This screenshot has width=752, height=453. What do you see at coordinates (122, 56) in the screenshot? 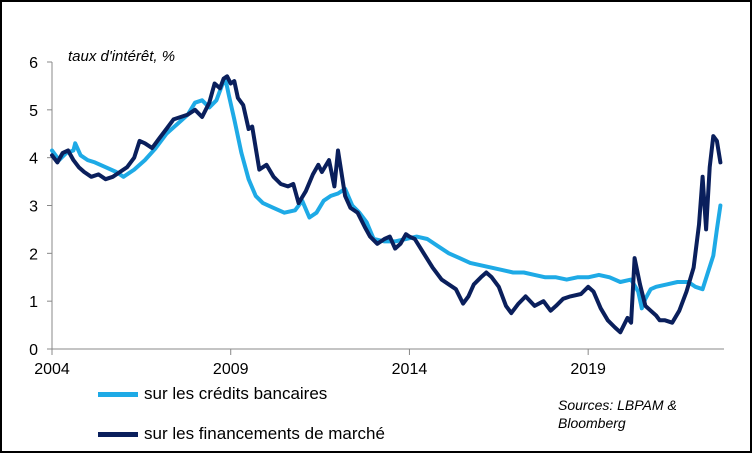
I see `y-axis-label: taux d'intérêt, %` at bounding box center [122, 56].